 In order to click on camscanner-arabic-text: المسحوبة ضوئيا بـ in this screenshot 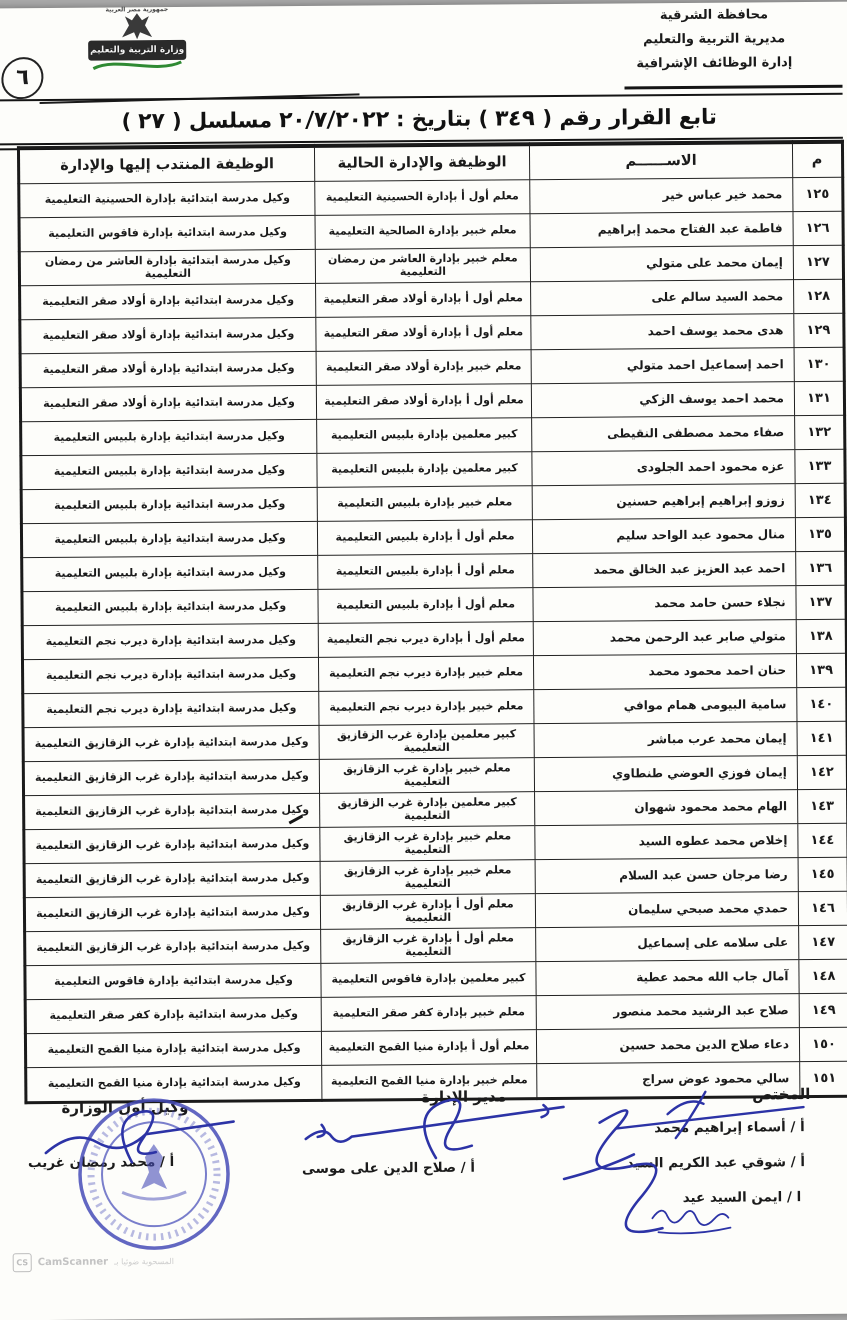, I will do `click(144, 1262)`.